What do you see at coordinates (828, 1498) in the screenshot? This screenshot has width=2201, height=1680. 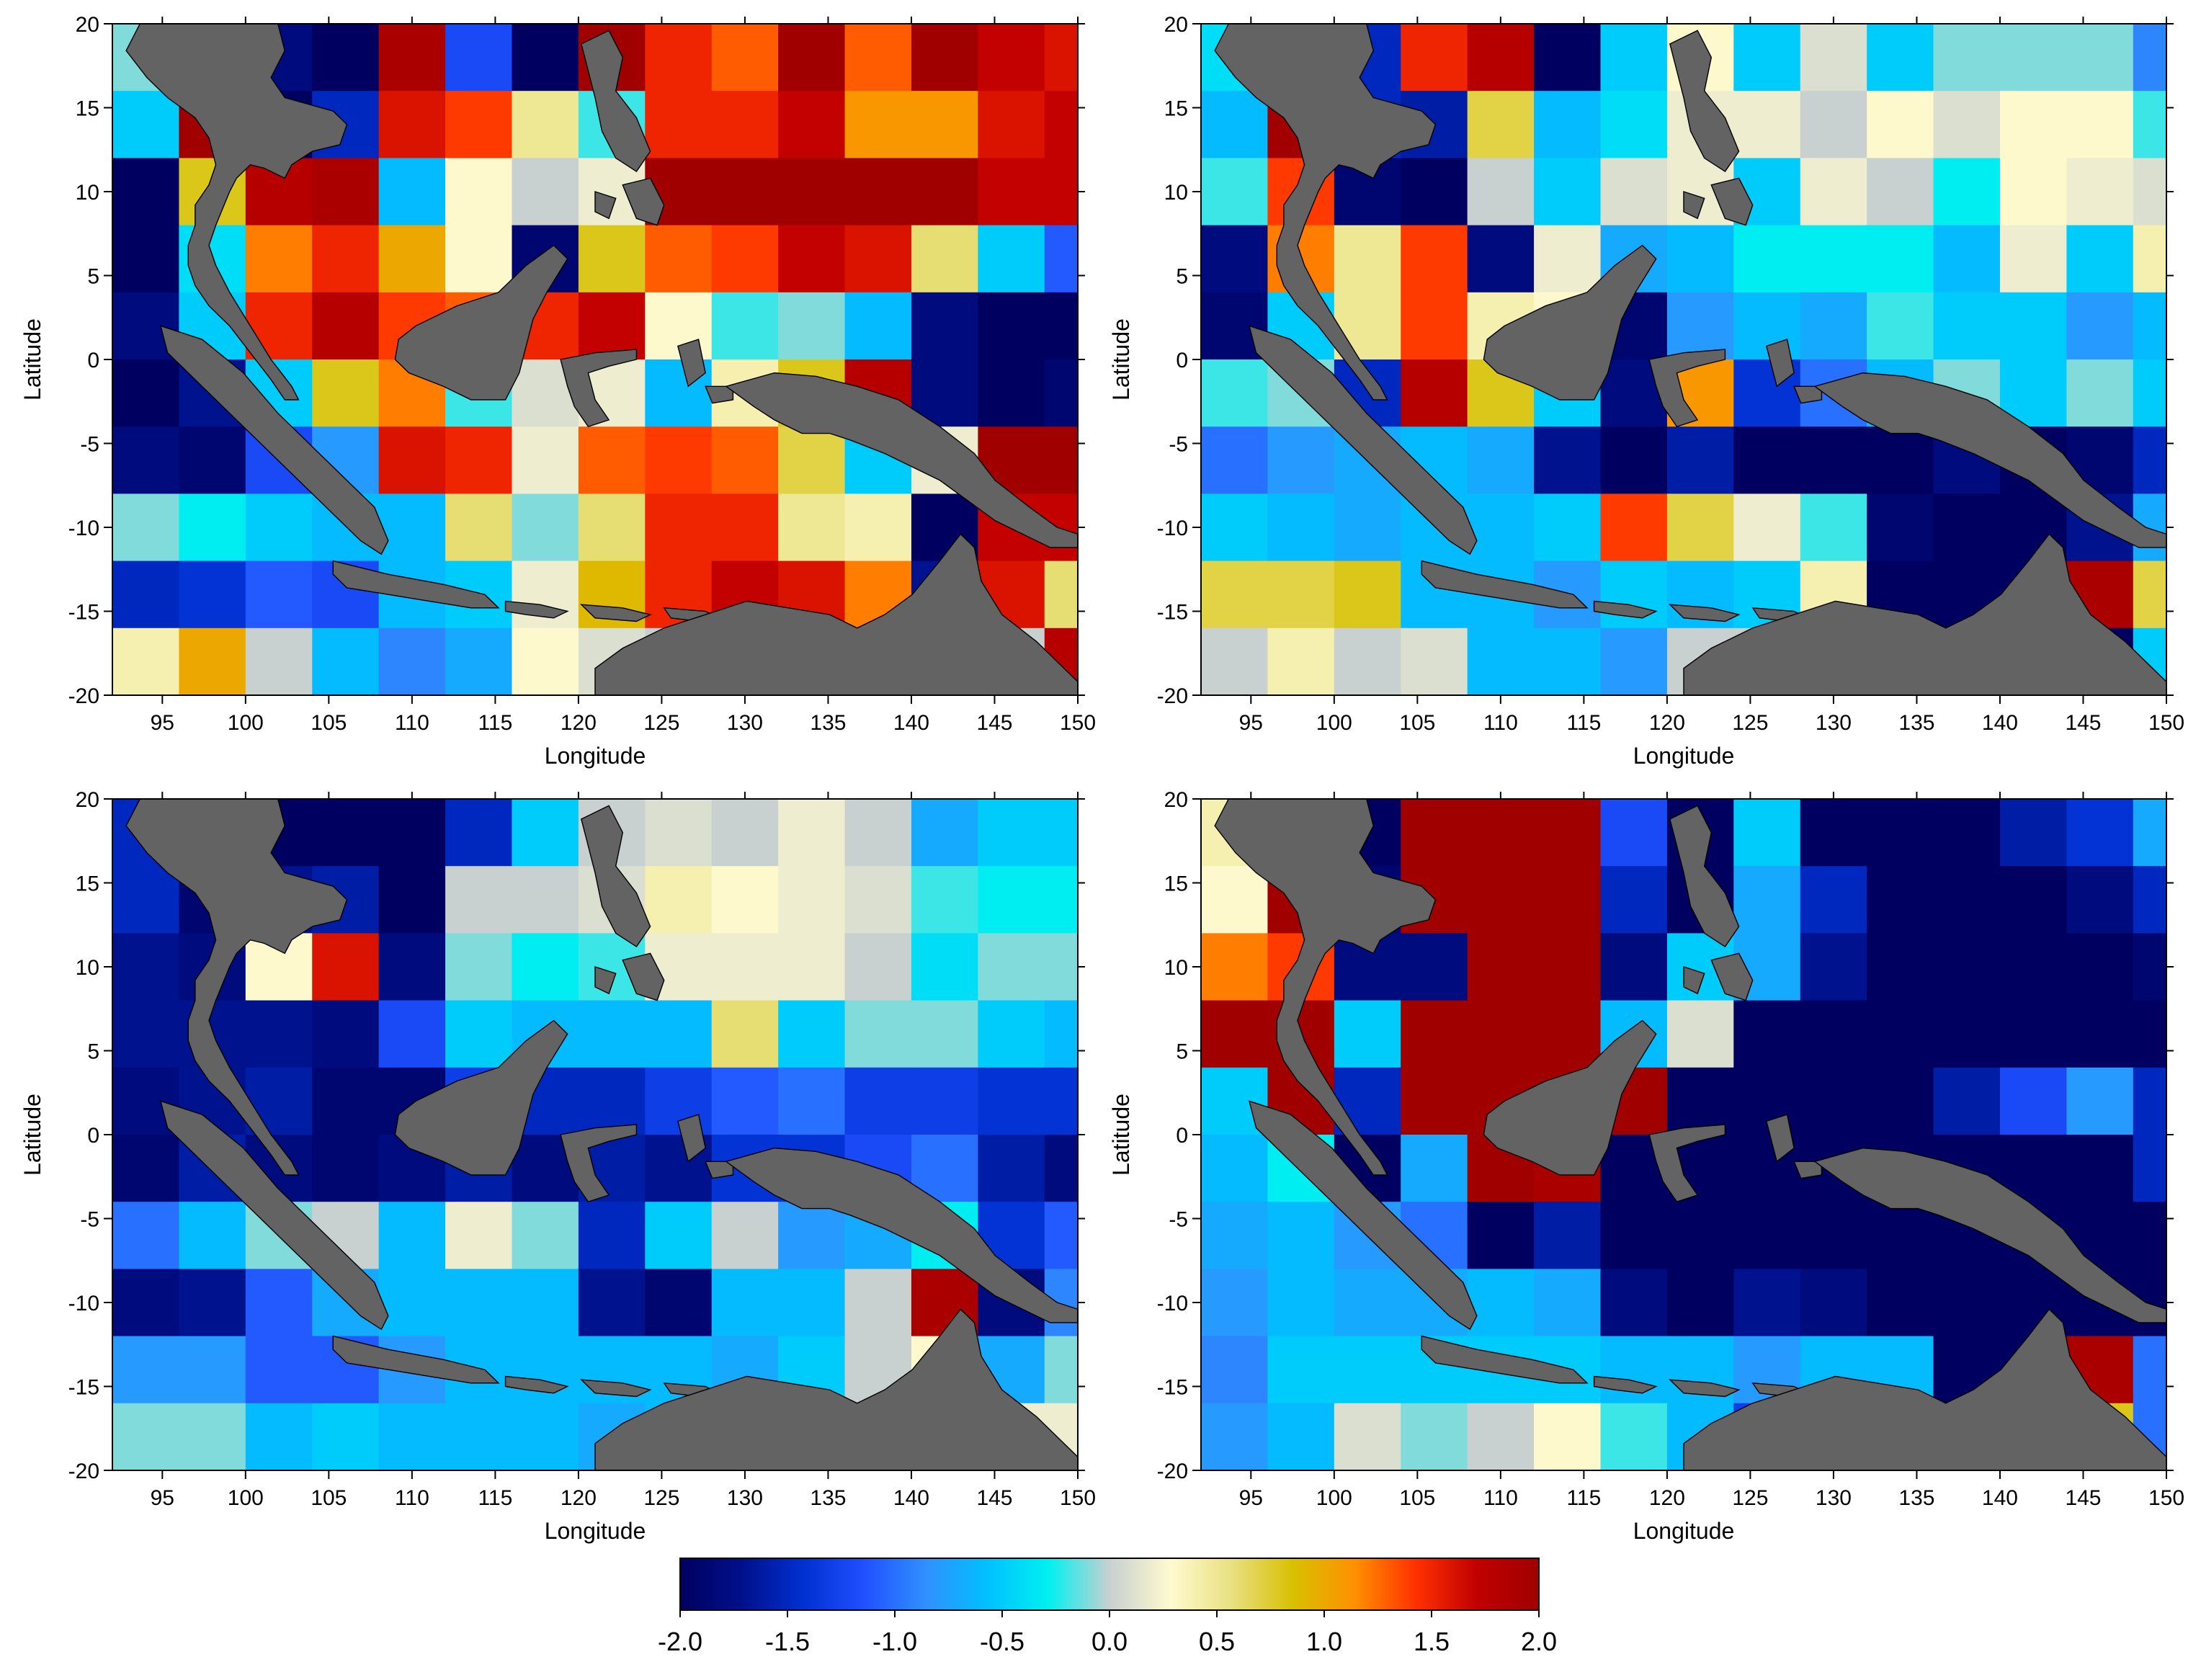 I see `x-tick-label: 135` at bounding box center [828, 1498].